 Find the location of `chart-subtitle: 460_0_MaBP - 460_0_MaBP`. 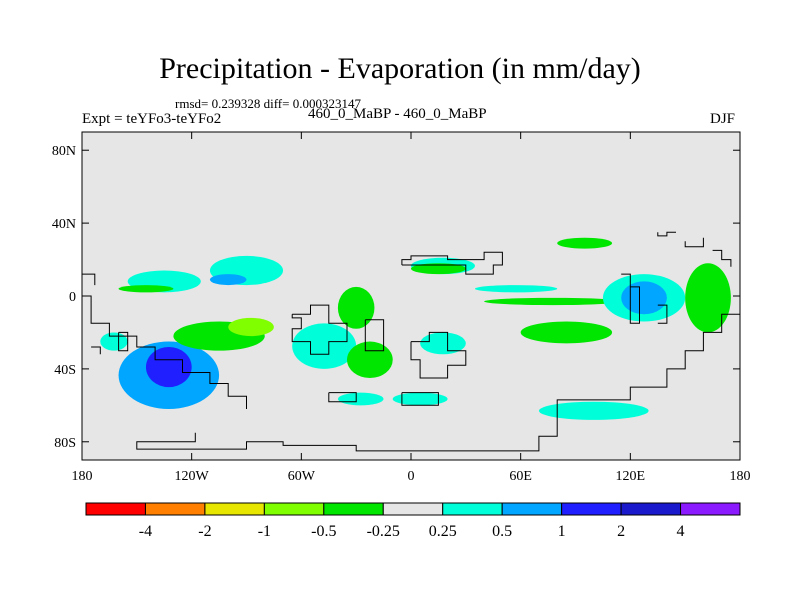

chart-subtitle: 460_0_MaBP - 460_0_MaBP is located at coordinates (397, 114).